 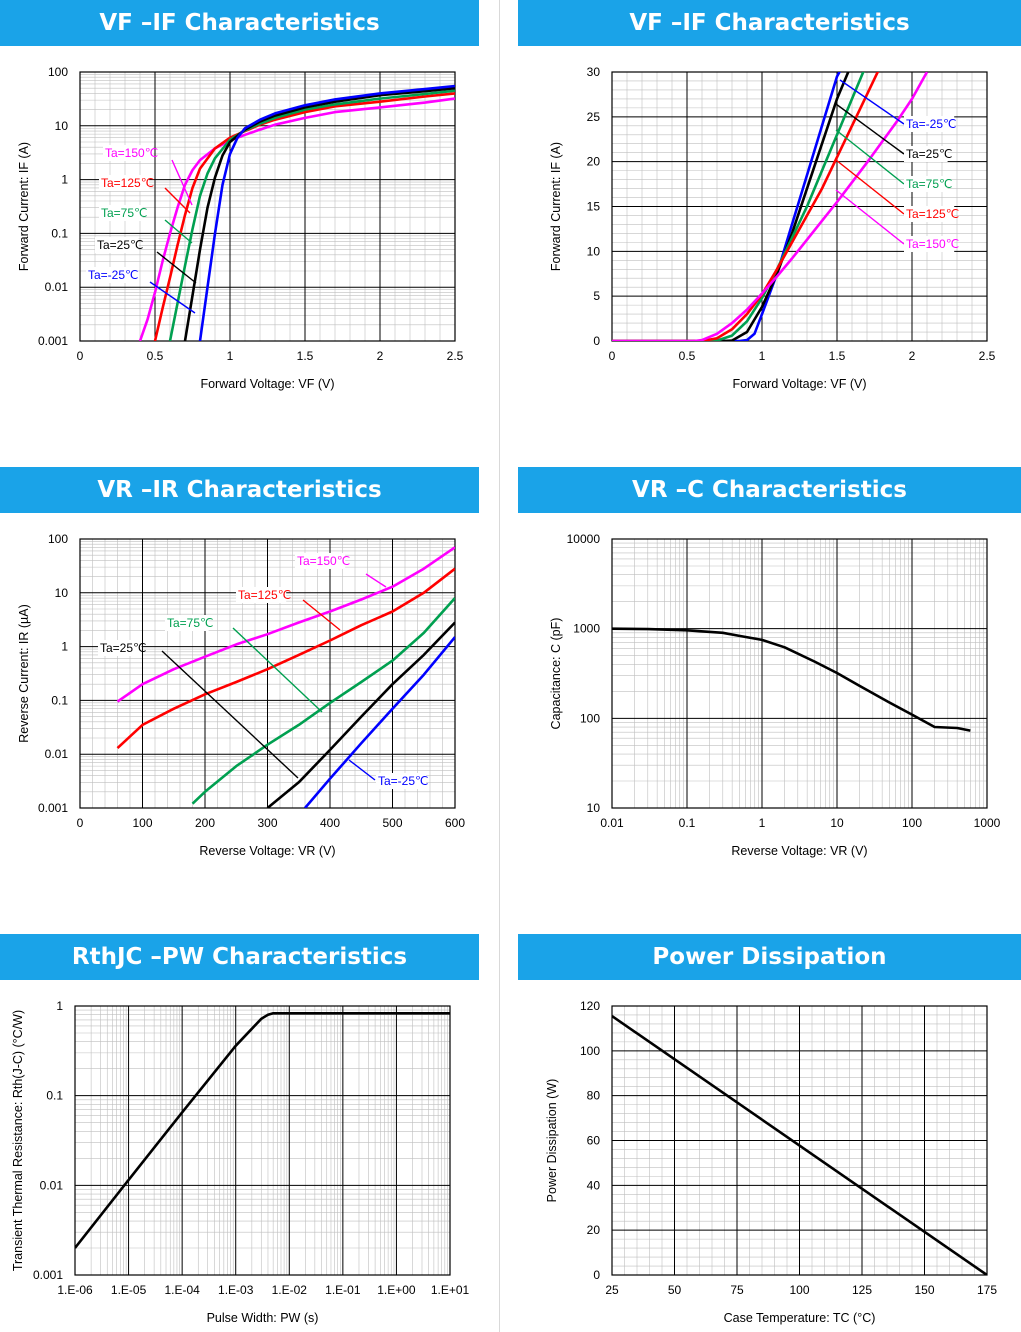 What do you see at coordinates (687, 823) in the screenshot?
I see `x-tick-label: 0.1` at bounding box center [687, 823].